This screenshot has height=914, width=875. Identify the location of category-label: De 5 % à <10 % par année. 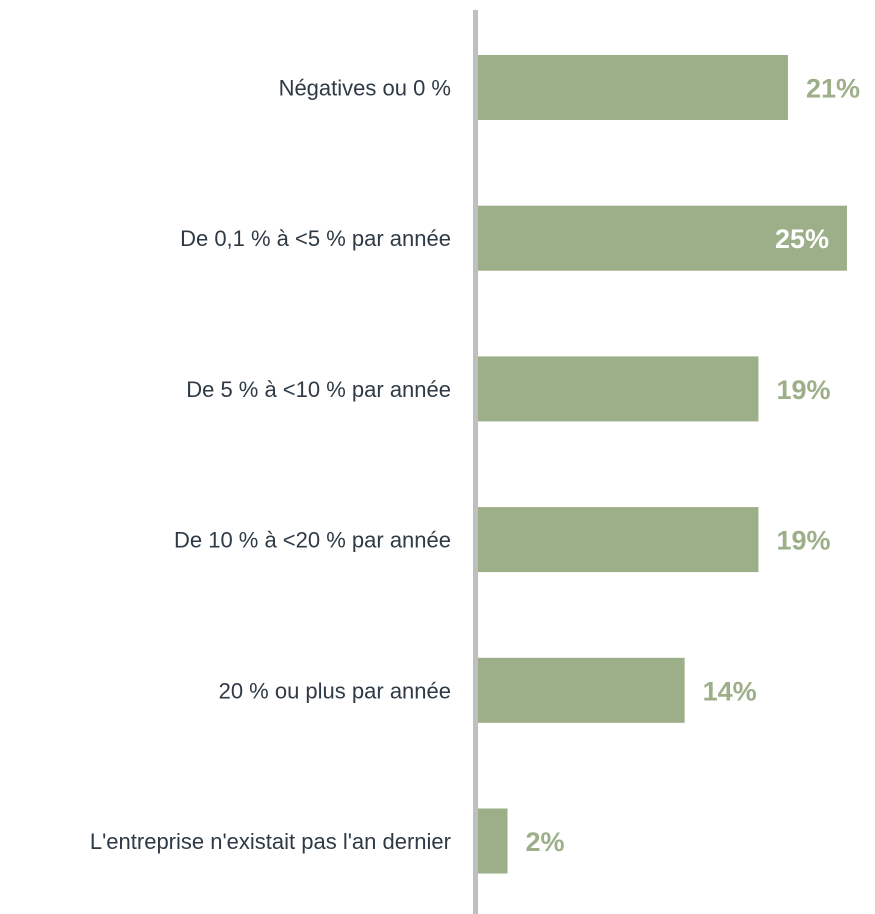
(318, 389).